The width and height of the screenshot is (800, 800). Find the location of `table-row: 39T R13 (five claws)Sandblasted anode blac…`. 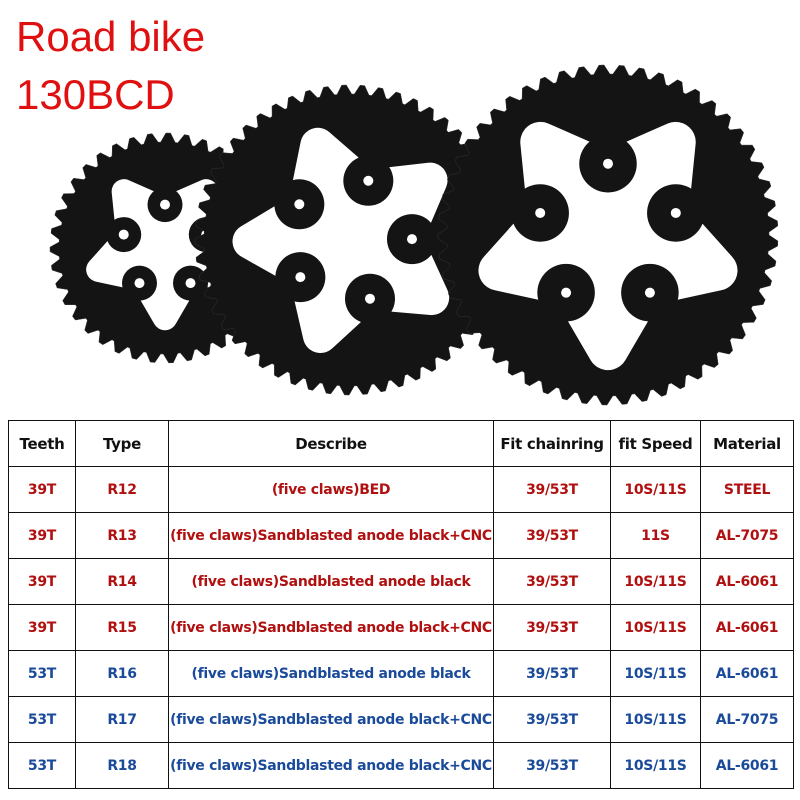

table-row: 39T R13 (five claws)Sandblasted anode blac… is located at coordinates (401, 535).